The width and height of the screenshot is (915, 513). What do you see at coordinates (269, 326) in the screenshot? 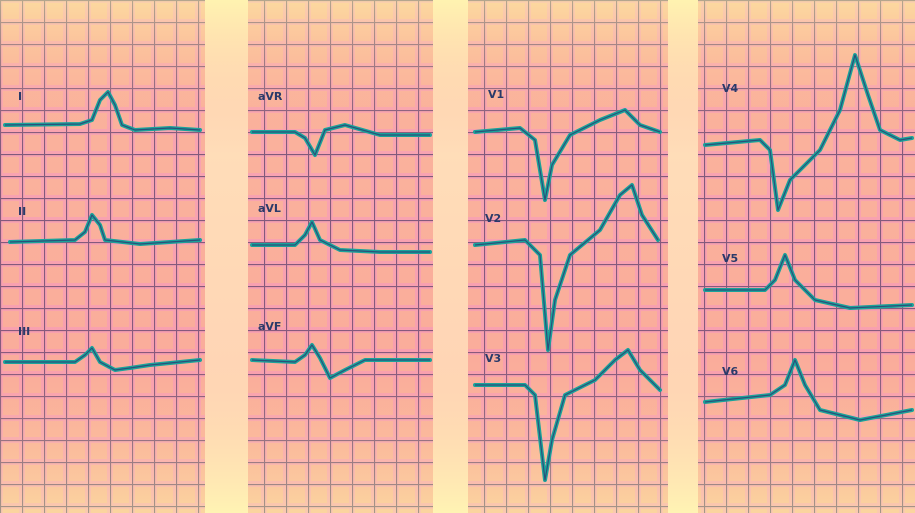
I see `lead-label: aVF` at bounding box center [269, 326].